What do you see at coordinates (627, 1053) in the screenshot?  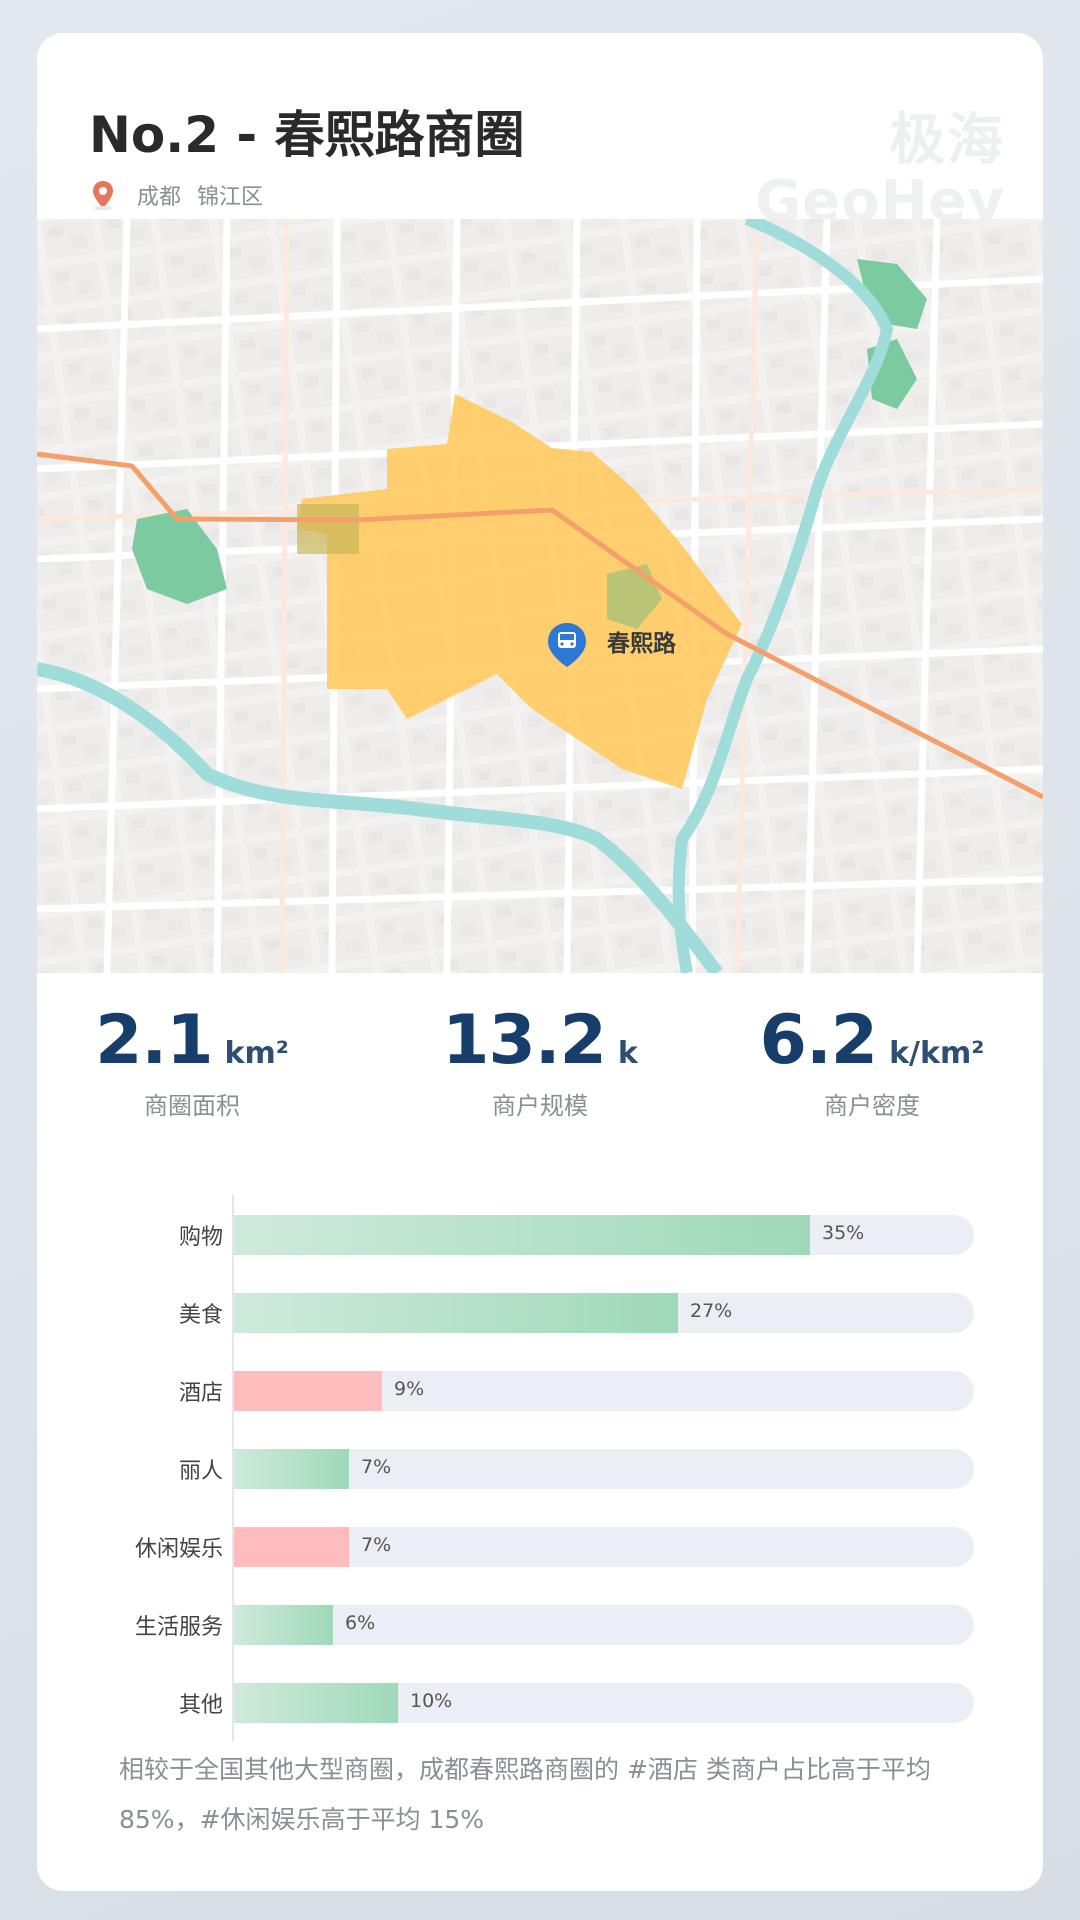 I see `stat-merchants-unit: k` at bounding box center [627, 1053].